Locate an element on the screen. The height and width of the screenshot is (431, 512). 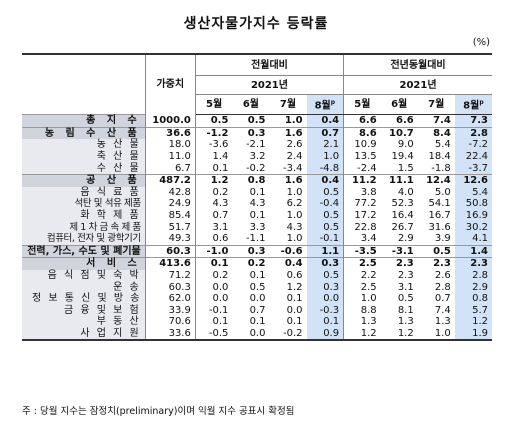
row-label: 총 지 수 is located at coordinates (84, 121).